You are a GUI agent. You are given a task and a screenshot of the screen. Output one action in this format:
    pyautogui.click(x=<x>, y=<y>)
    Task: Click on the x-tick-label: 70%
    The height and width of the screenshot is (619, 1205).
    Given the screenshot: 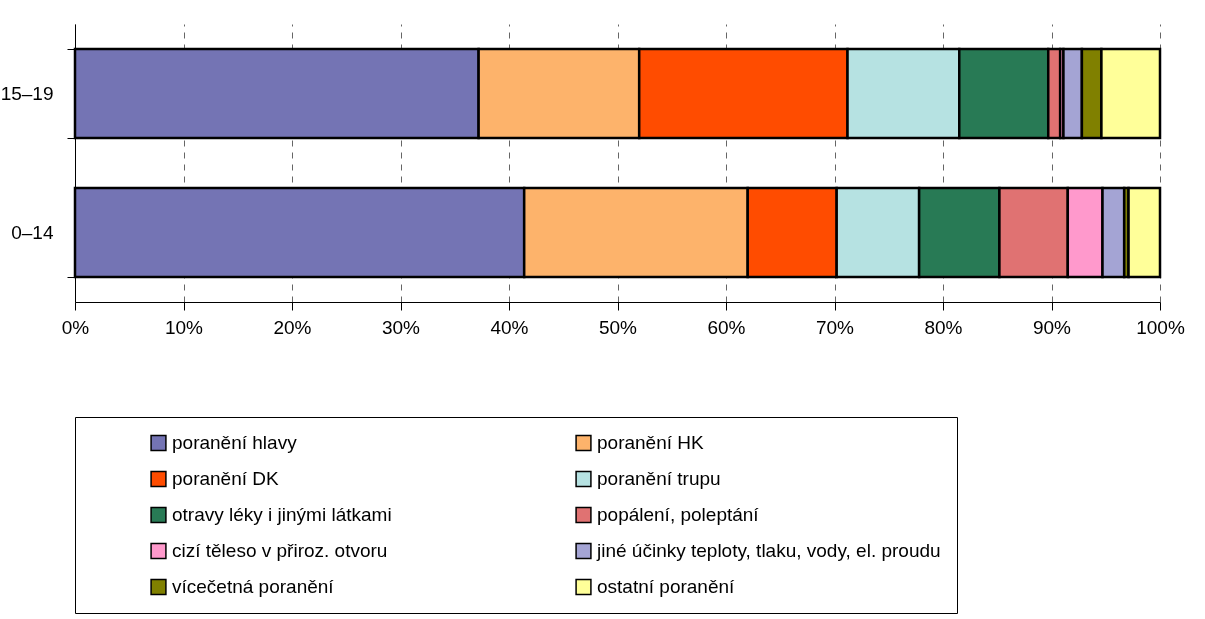 What is the action you would take?
    pyautogui.click(x=835, y=327)
    